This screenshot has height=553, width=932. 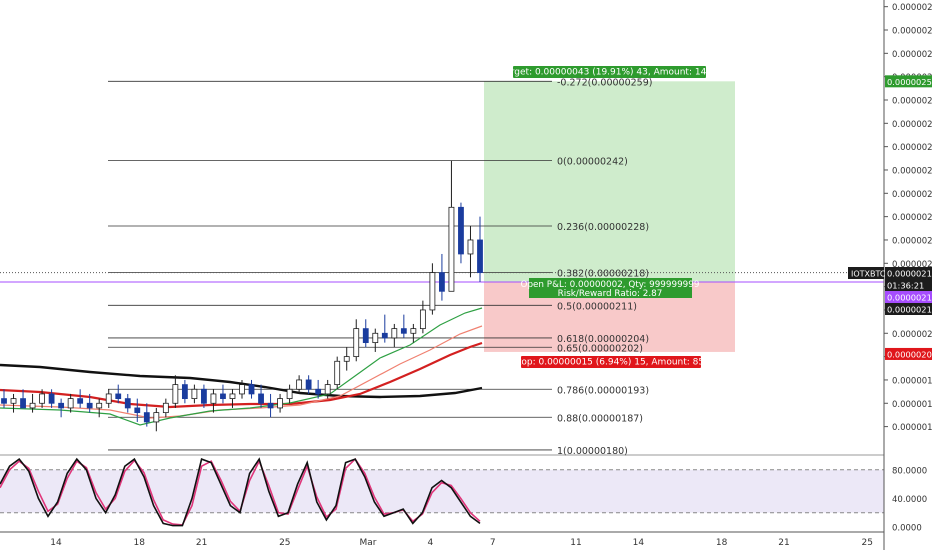 I want to click on last-price-tag-box, so click(x=908, y=273).